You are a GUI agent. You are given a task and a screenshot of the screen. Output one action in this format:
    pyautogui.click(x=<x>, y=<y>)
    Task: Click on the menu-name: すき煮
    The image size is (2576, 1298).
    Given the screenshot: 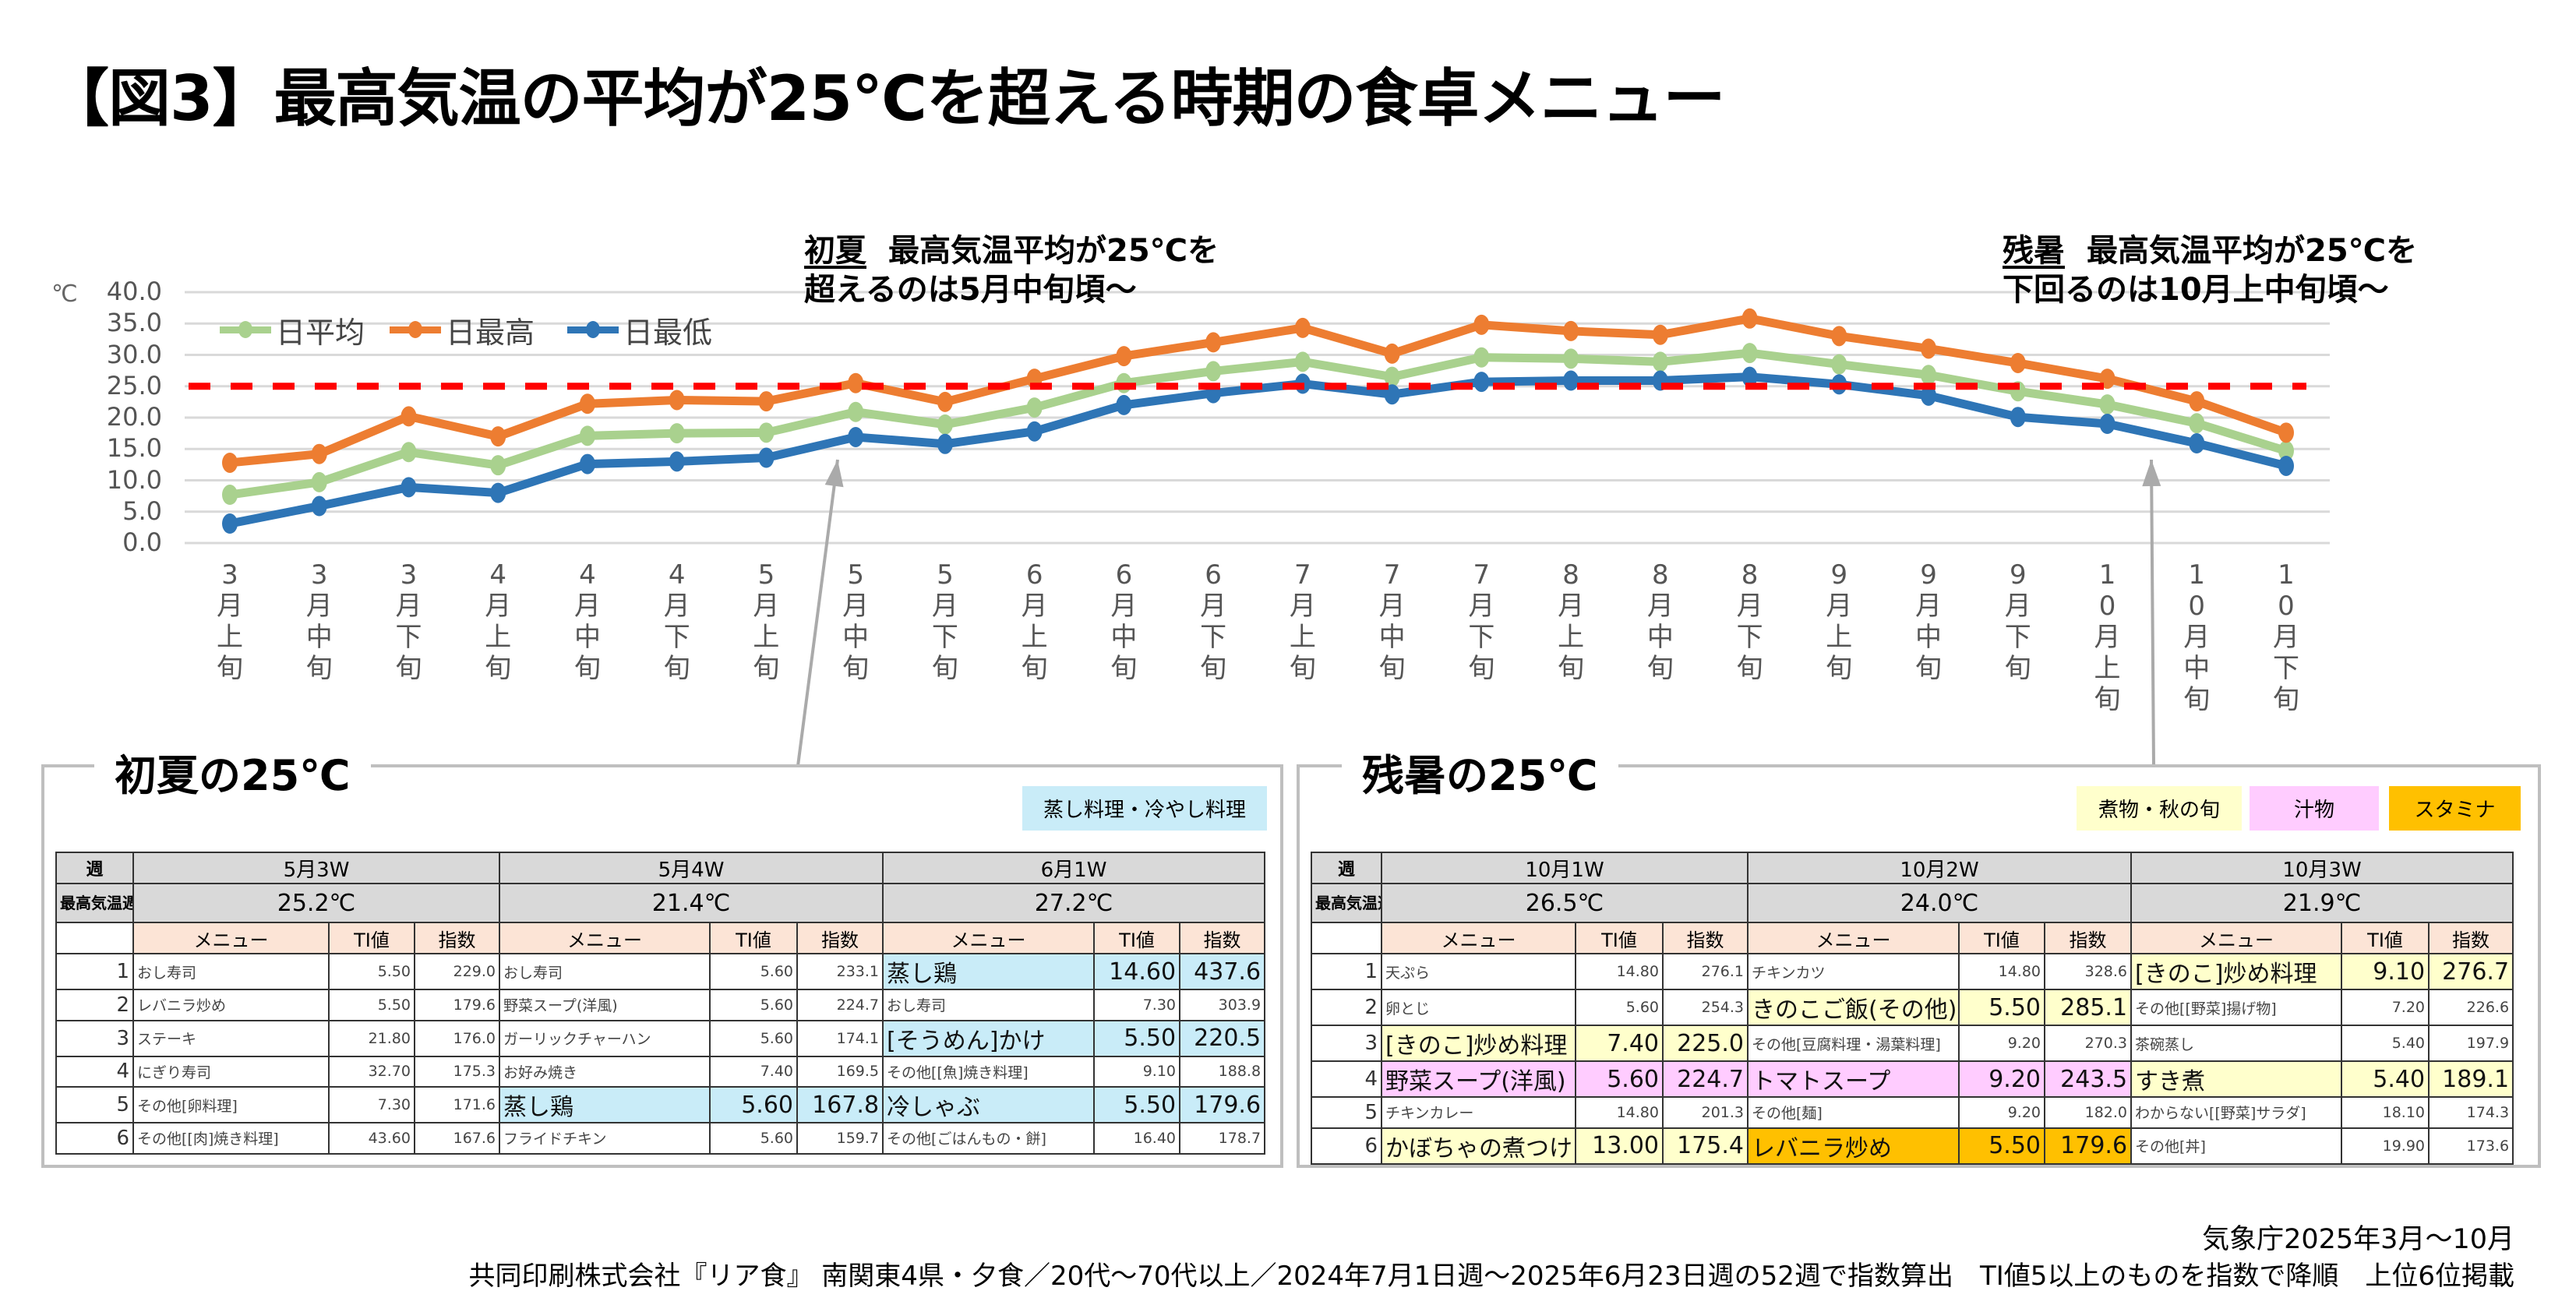 What is the action you would take?
    pyautogui.click(x=2236, y=1079)
    